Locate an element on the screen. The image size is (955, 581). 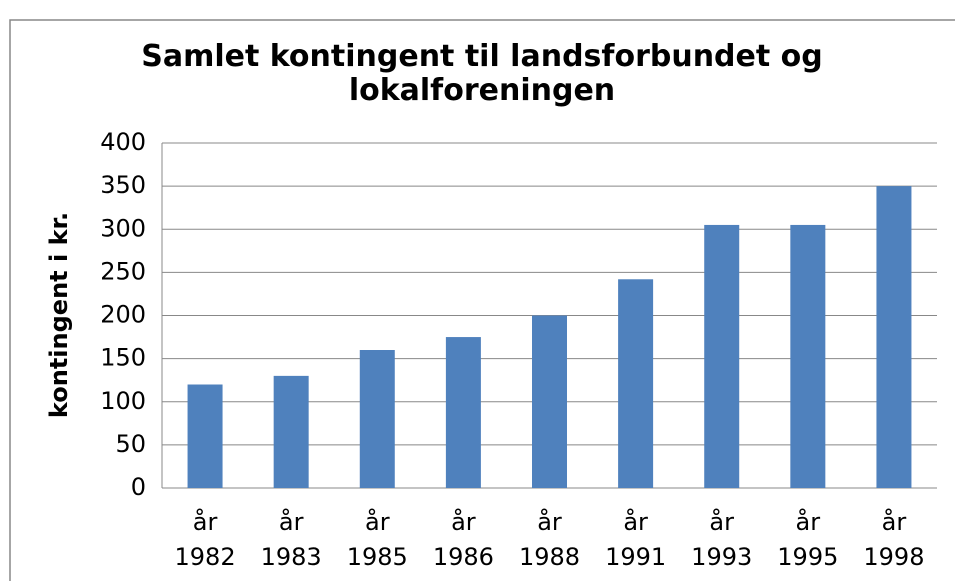
y-tick-label: 150 is located at coordinates (123, 358).